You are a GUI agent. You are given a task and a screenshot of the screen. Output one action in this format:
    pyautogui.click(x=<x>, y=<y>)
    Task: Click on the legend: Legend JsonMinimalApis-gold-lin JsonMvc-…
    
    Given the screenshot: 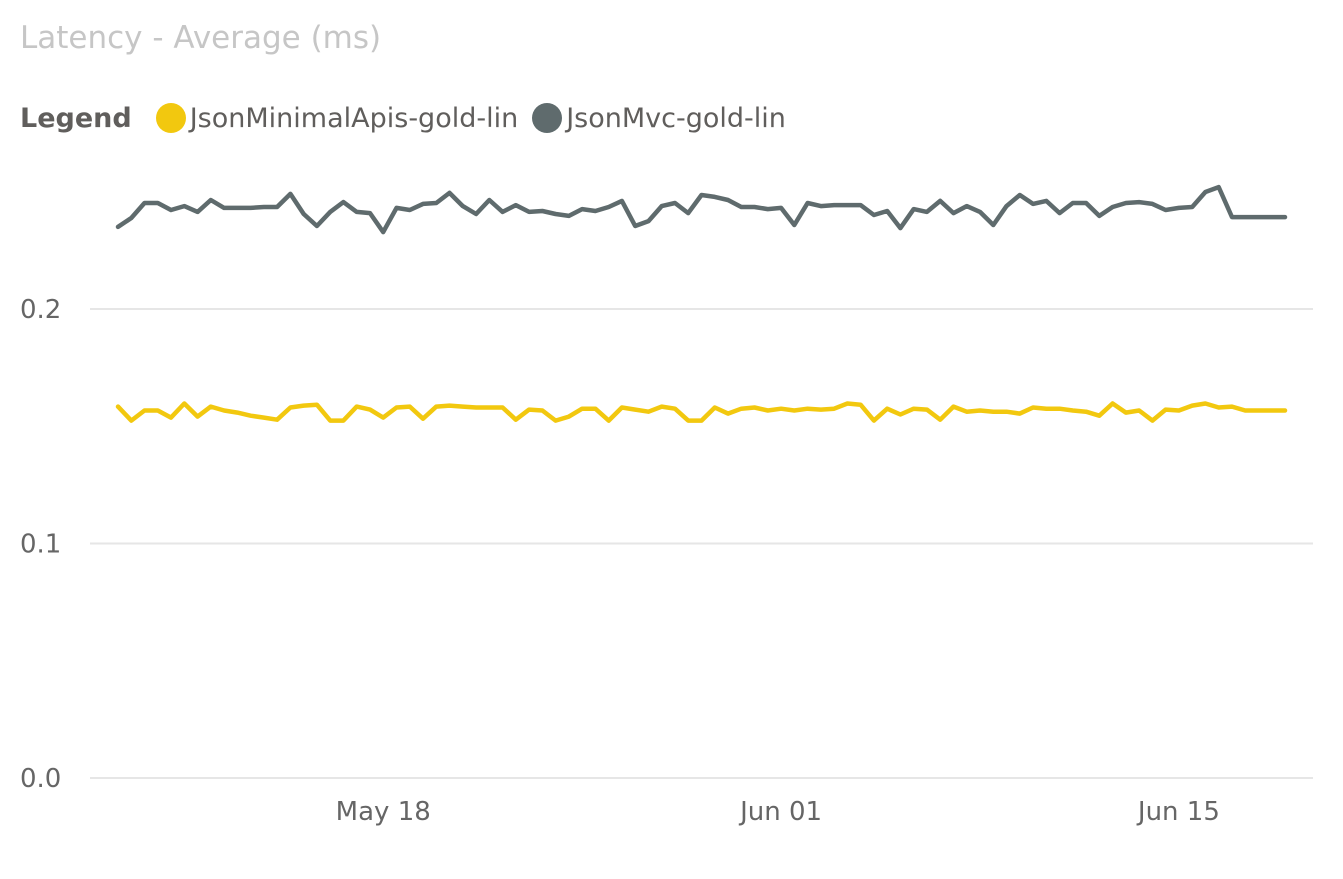 What is the action you would take?
    pyautogui.click(x=410, y=118)
    